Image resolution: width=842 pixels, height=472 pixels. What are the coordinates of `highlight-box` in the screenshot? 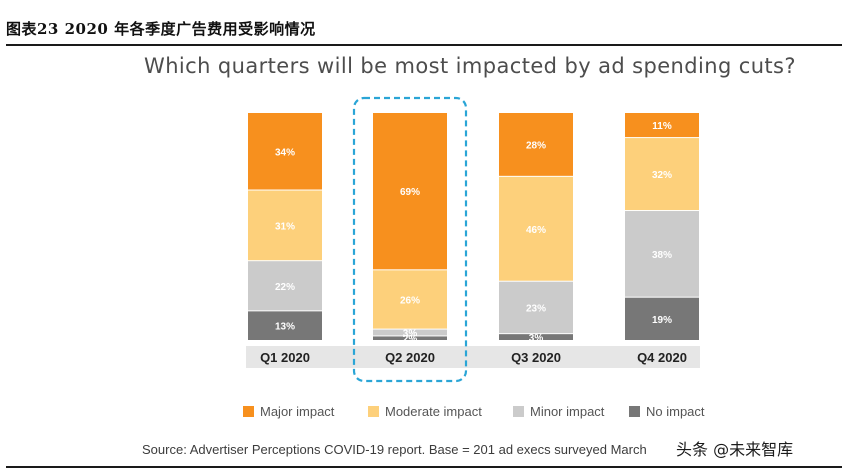 It's located at (410, 239).